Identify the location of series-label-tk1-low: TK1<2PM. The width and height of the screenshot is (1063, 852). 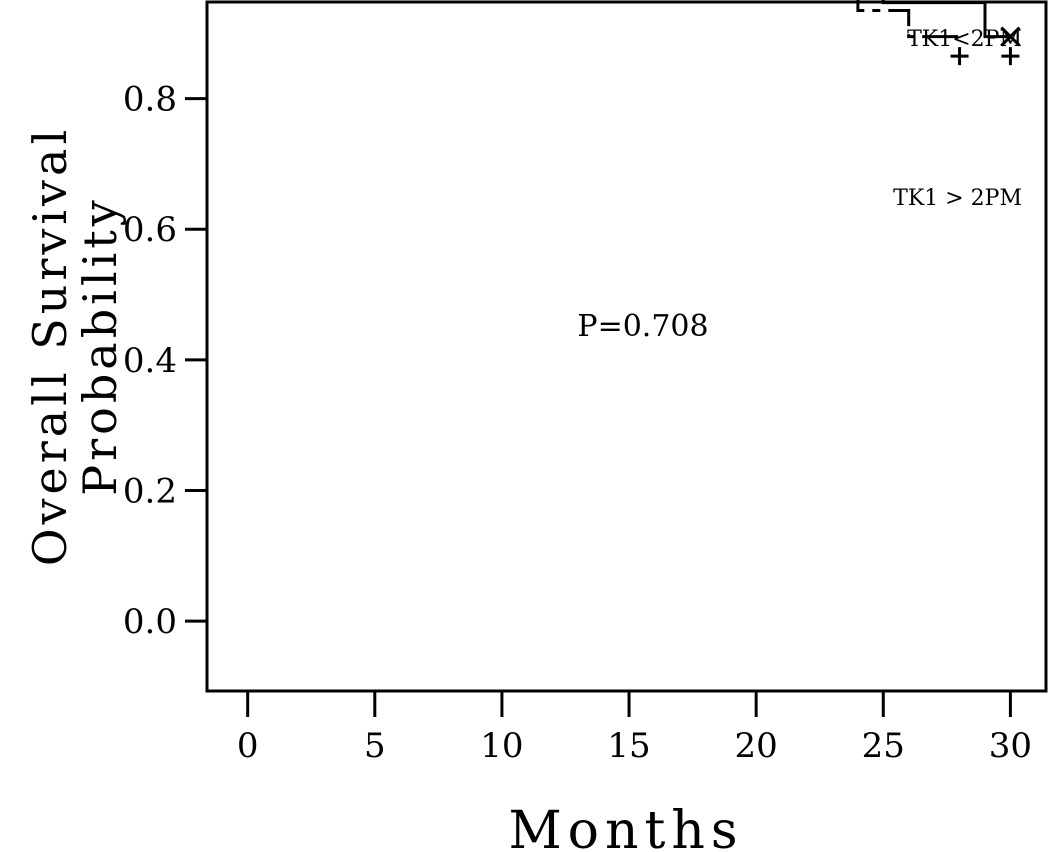
(964, 39).